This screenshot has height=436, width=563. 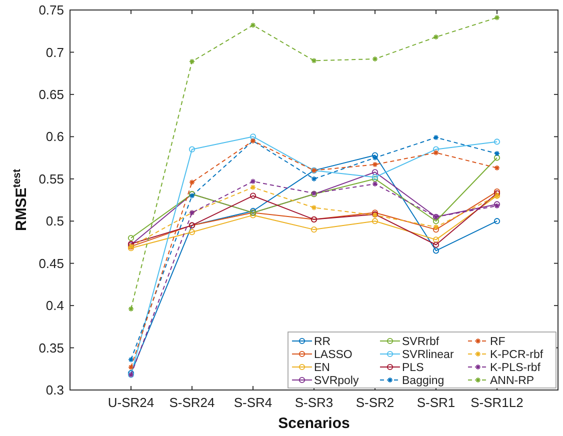 I want to click on x-tick-label: S-SR4, so click(x=253, y=402).